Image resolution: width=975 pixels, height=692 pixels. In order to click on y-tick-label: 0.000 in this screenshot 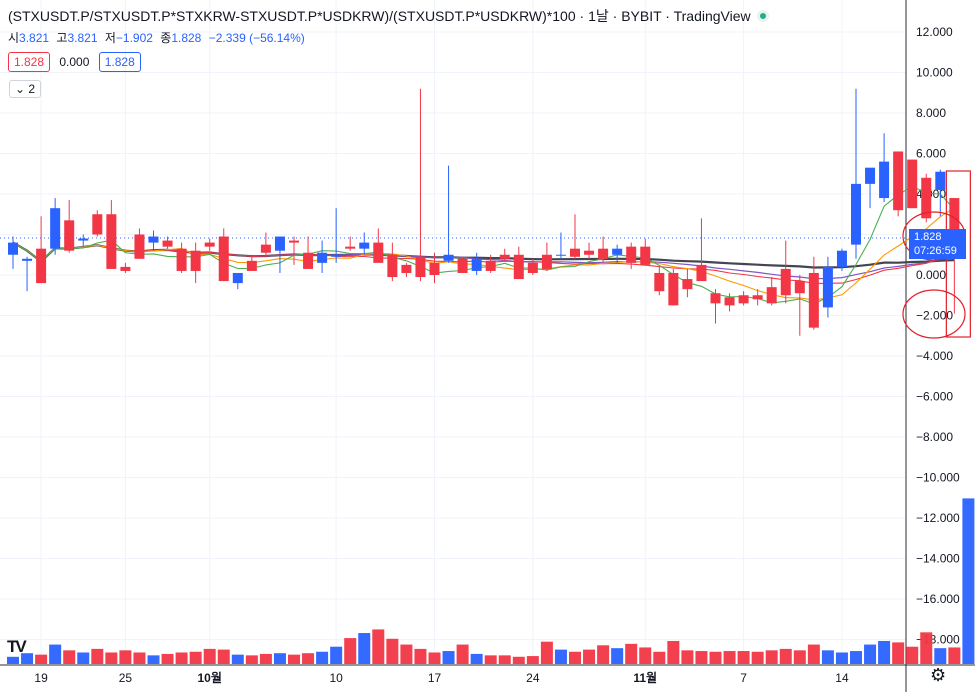, I will do `click(931, 275)`.